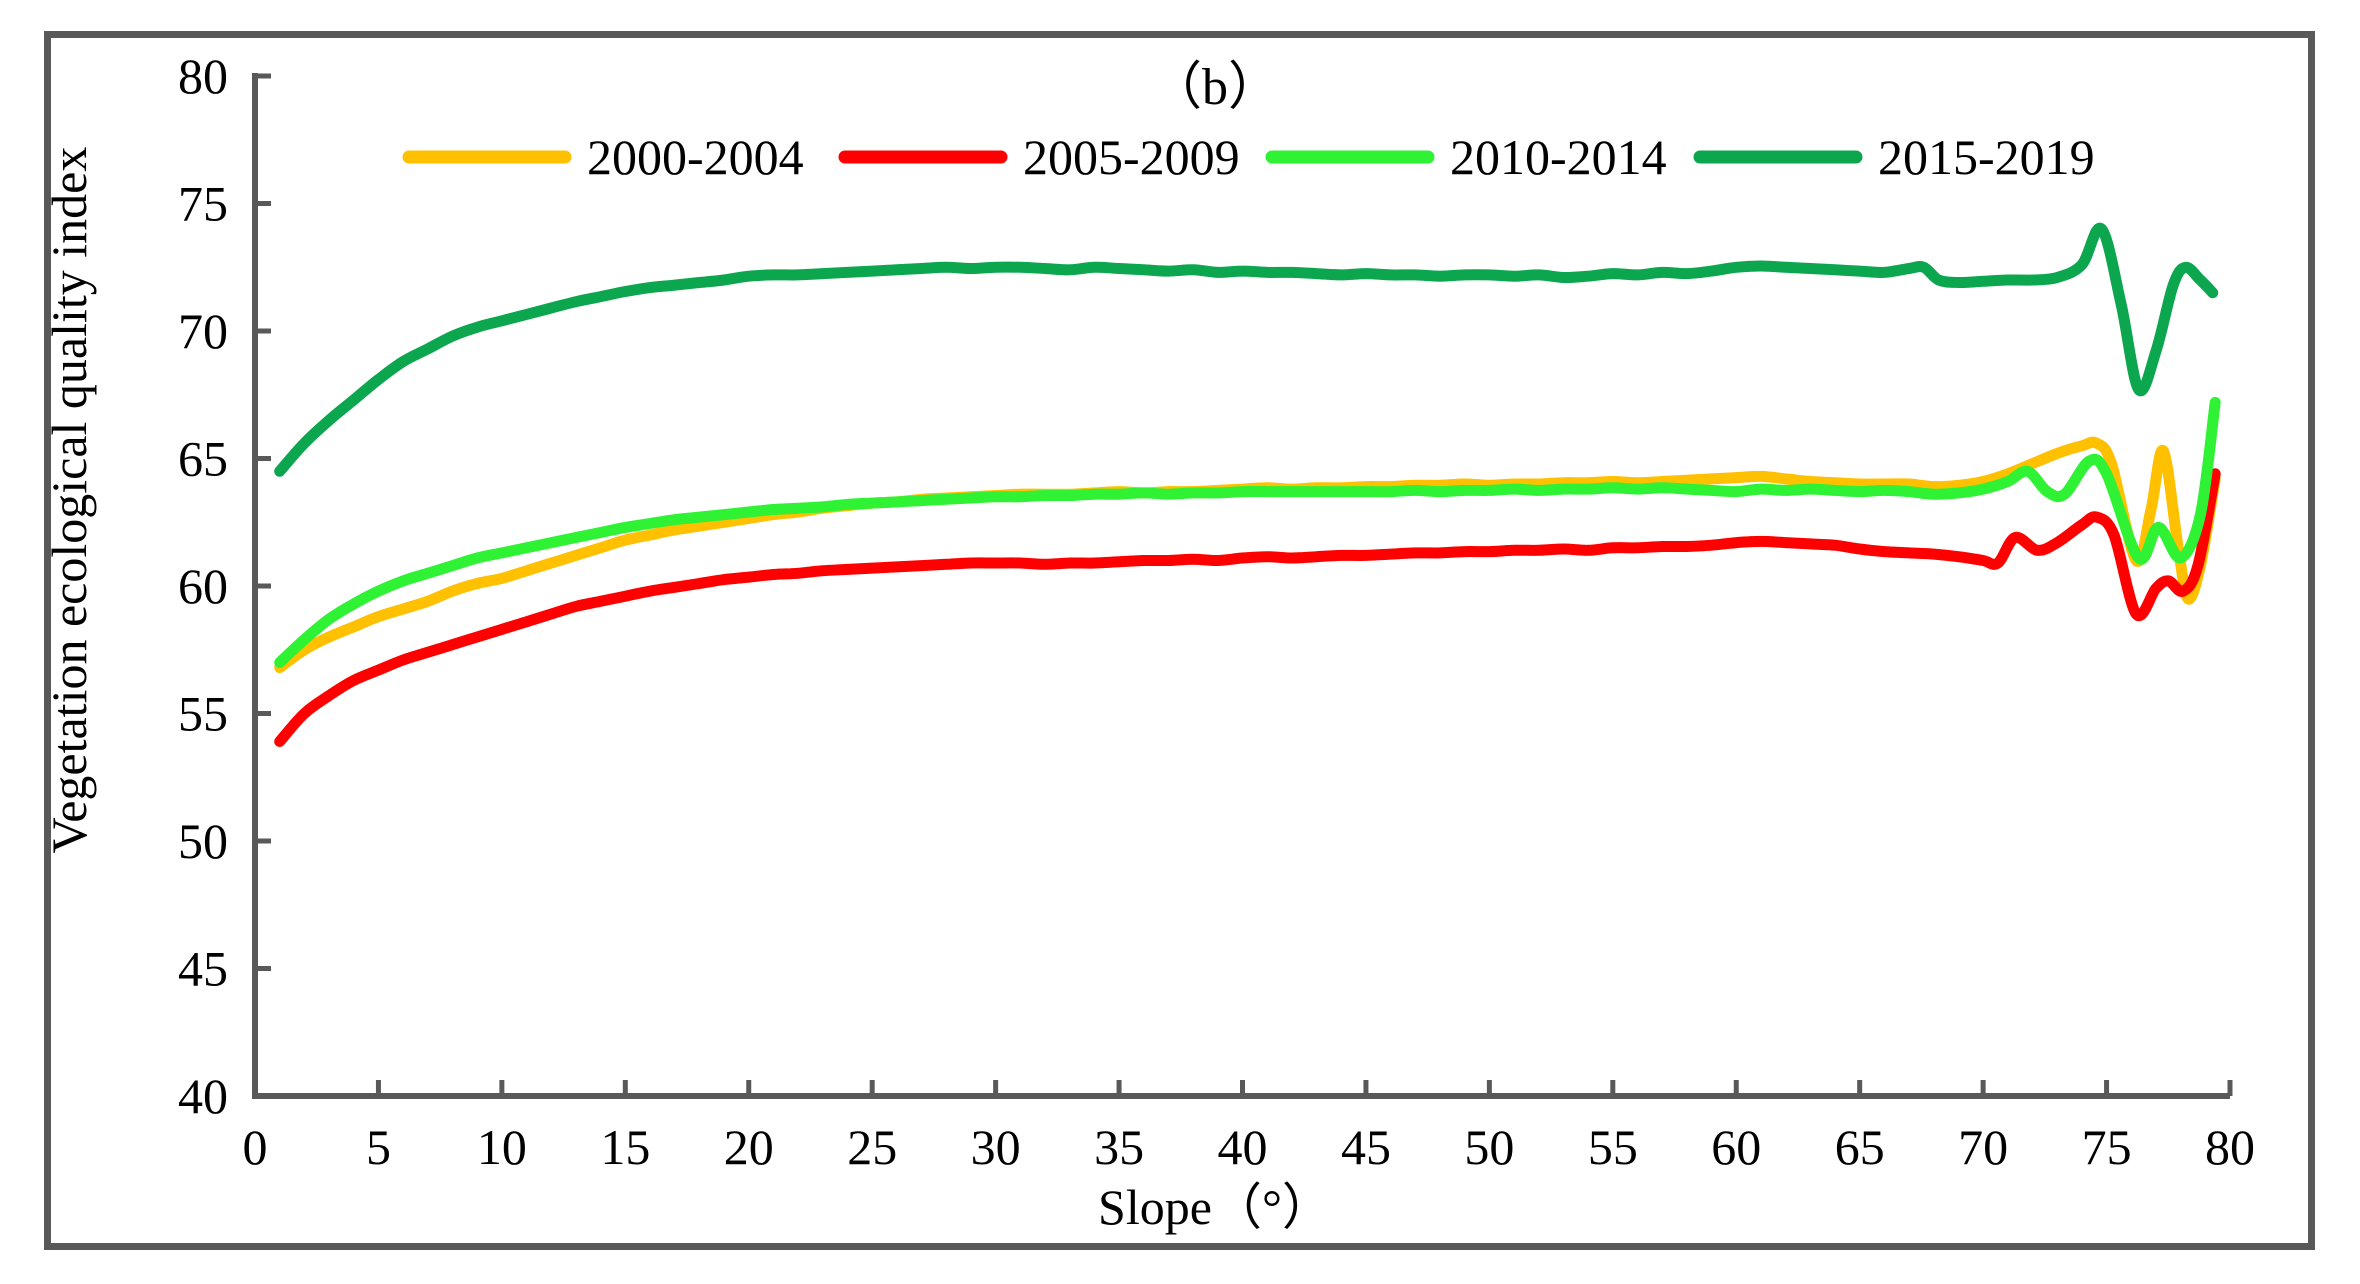 The width and height of the screenshot is (2360, 1284). Describe the element at coordinates (378, 1147) in the screenshot. I see `x-tick-label-5: 5` at that location.